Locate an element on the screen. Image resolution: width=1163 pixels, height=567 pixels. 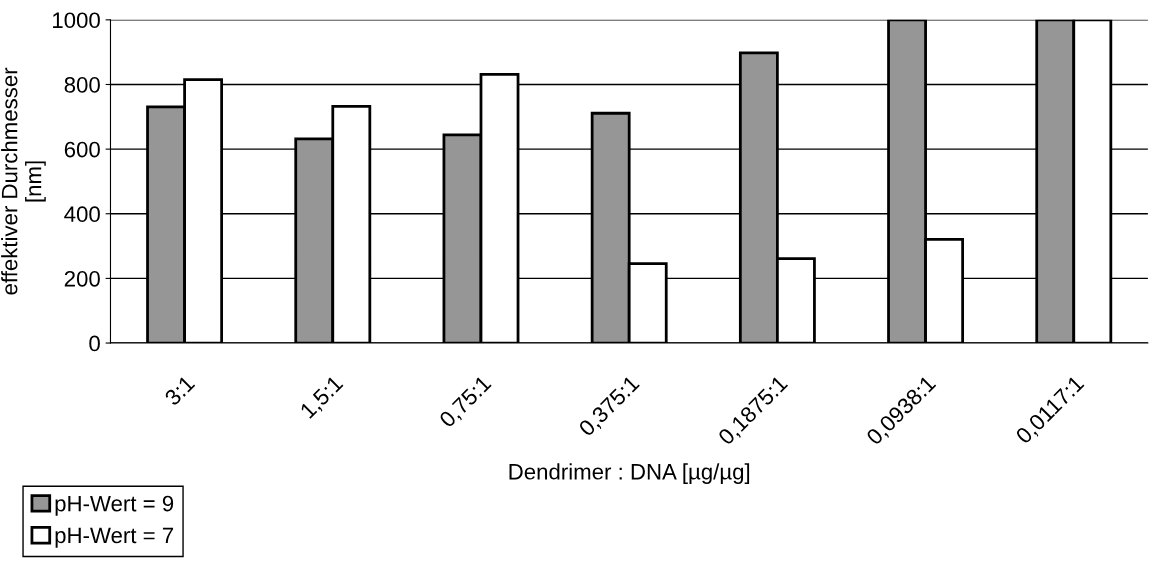
x-tick-label: 3:1 is located at coordinates (179, 390).